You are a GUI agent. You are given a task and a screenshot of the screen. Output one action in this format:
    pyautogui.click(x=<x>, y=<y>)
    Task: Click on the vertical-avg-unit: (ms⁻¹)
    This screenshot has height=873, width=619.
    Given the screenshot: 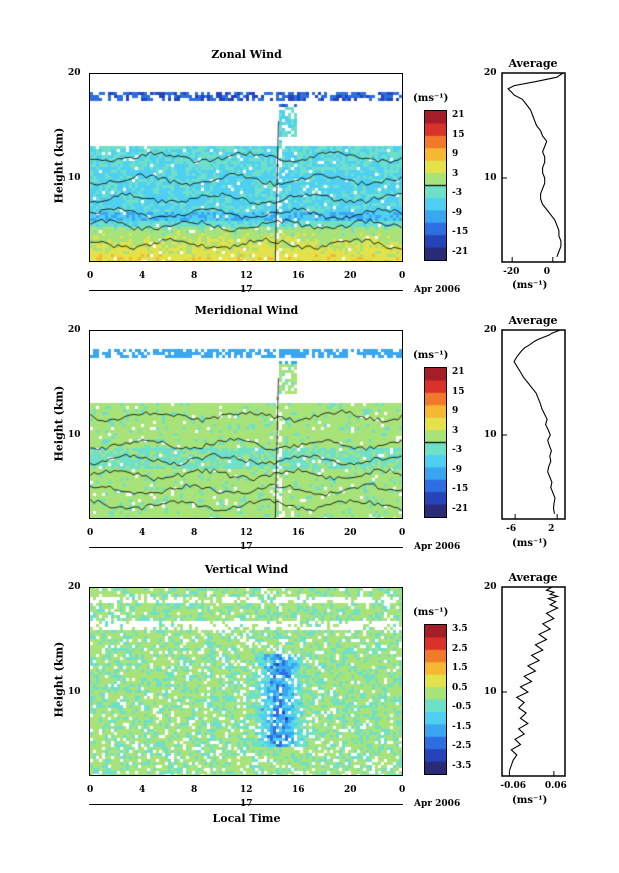 What is the action you would take?
    pyautogui.click(x=530, y=800)
    